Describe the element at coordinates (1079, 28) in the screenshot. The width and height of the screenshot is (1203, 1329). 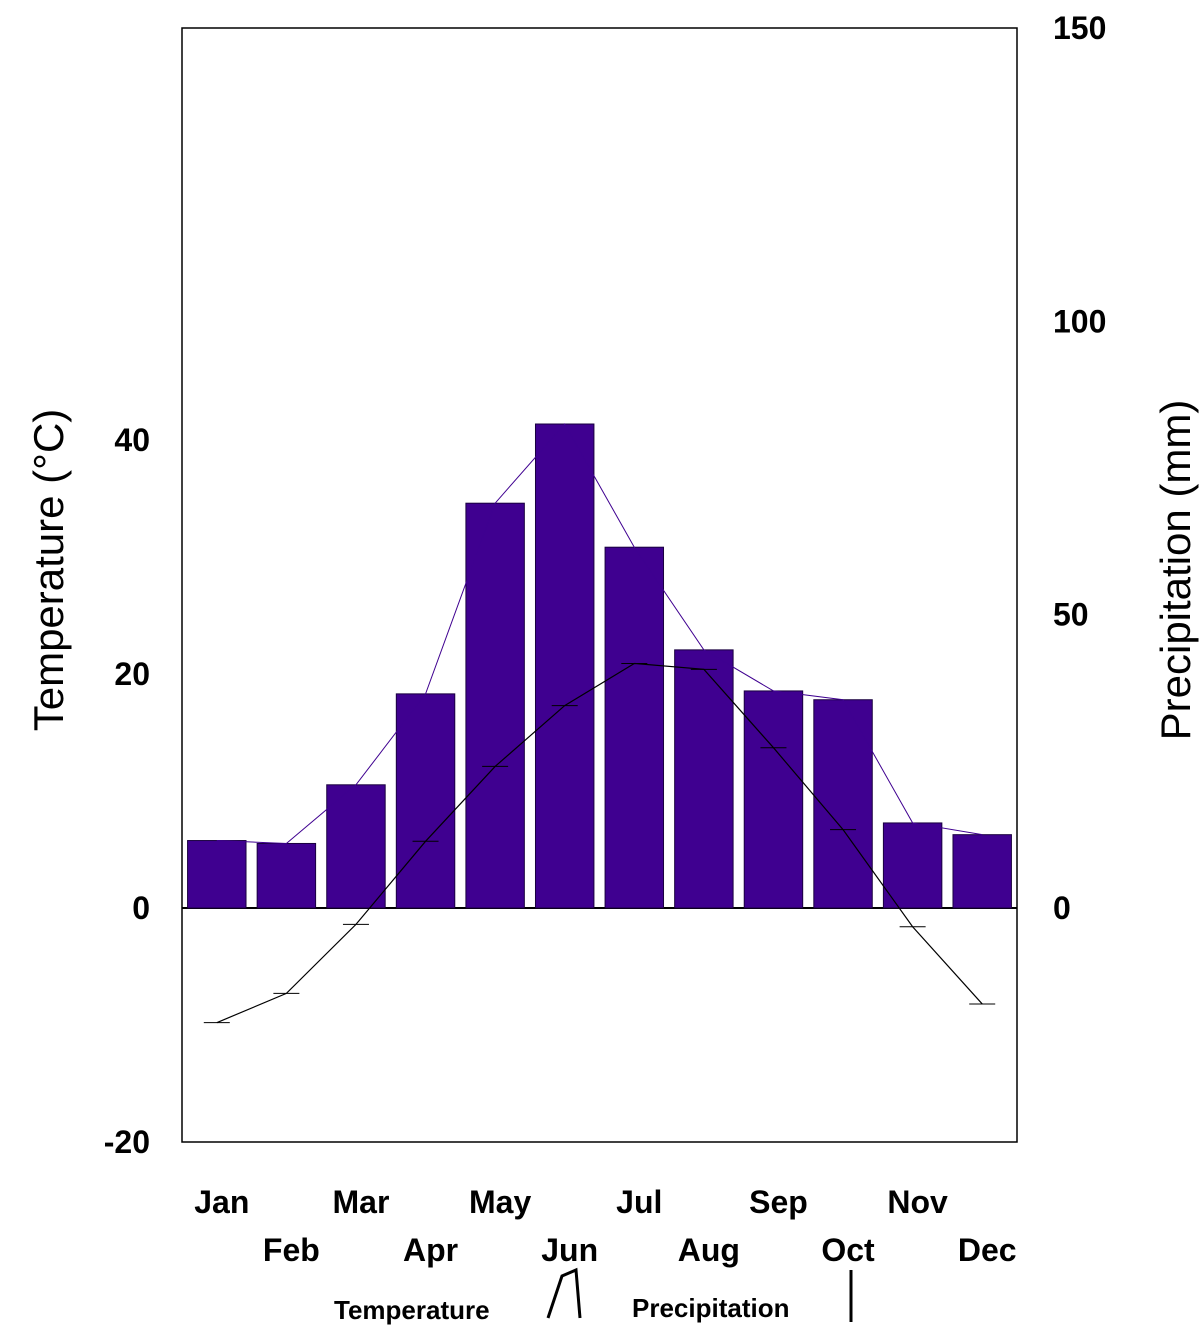
I see `right-tick-label: 150` at that location.